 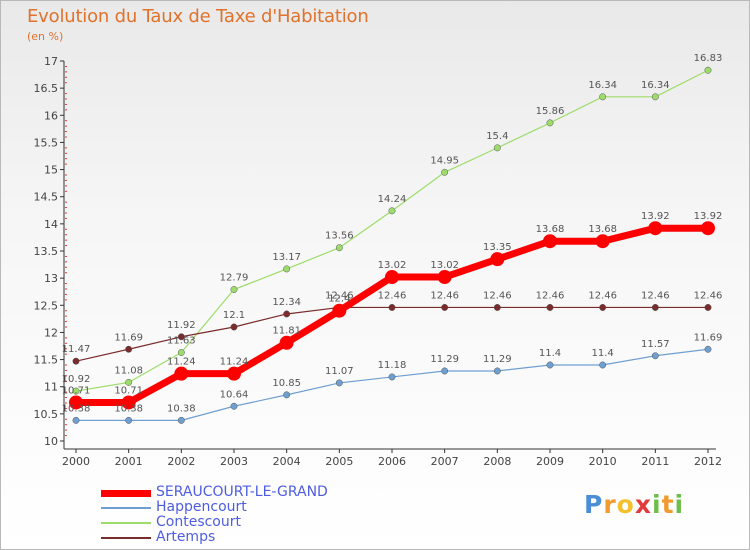 What do you see at coordinates (550, 461) in the screenshot?
I see `x-tick-label: 2009` at bounding box center [550, 461].